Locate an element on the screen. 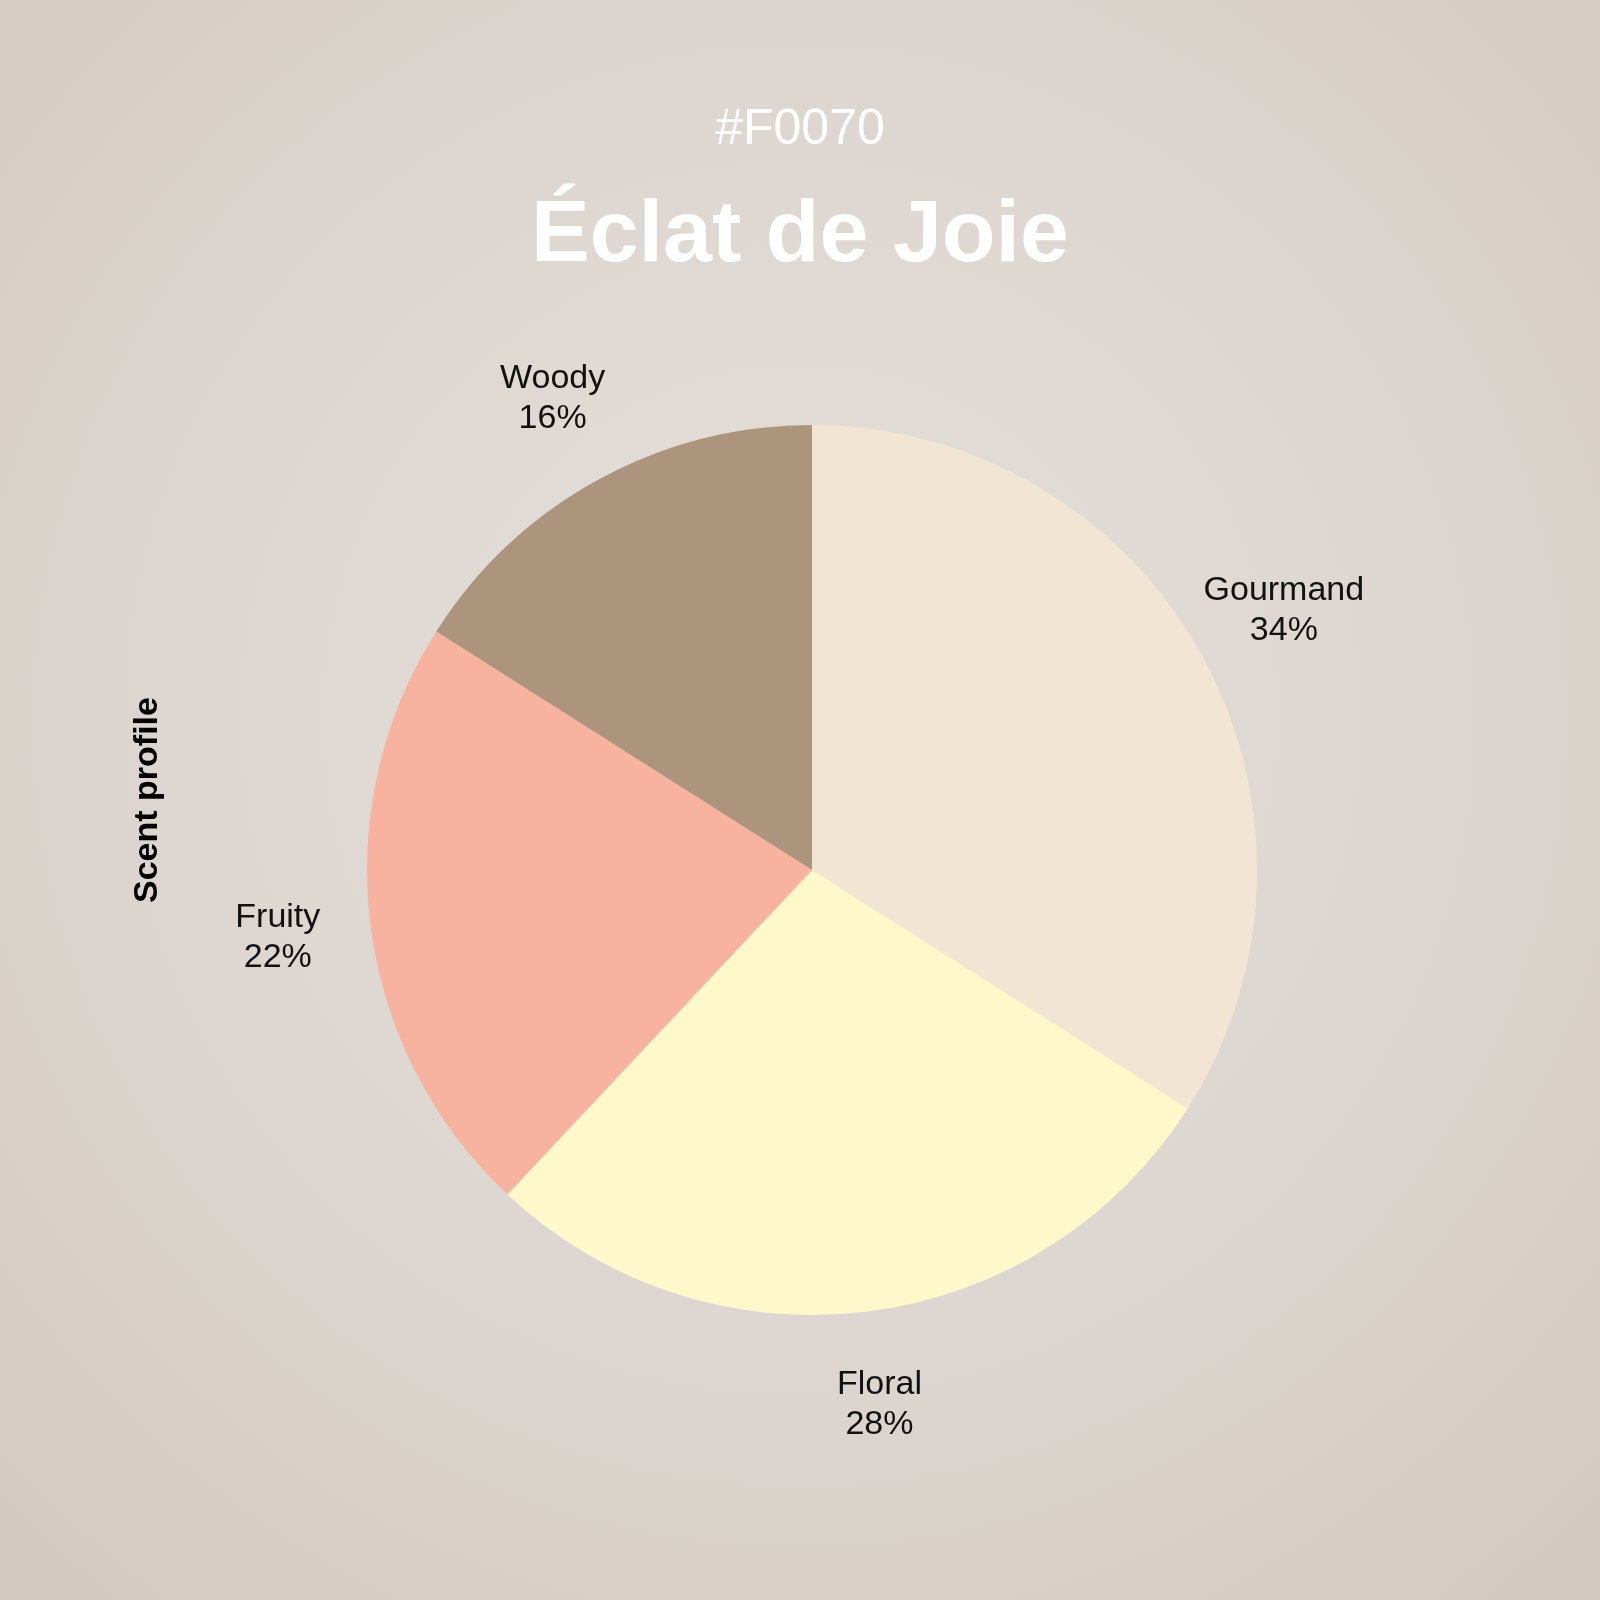 The height and width of the screenshot is (1600, 1600). slice-label: Woody is located at coordinates (552, 375).